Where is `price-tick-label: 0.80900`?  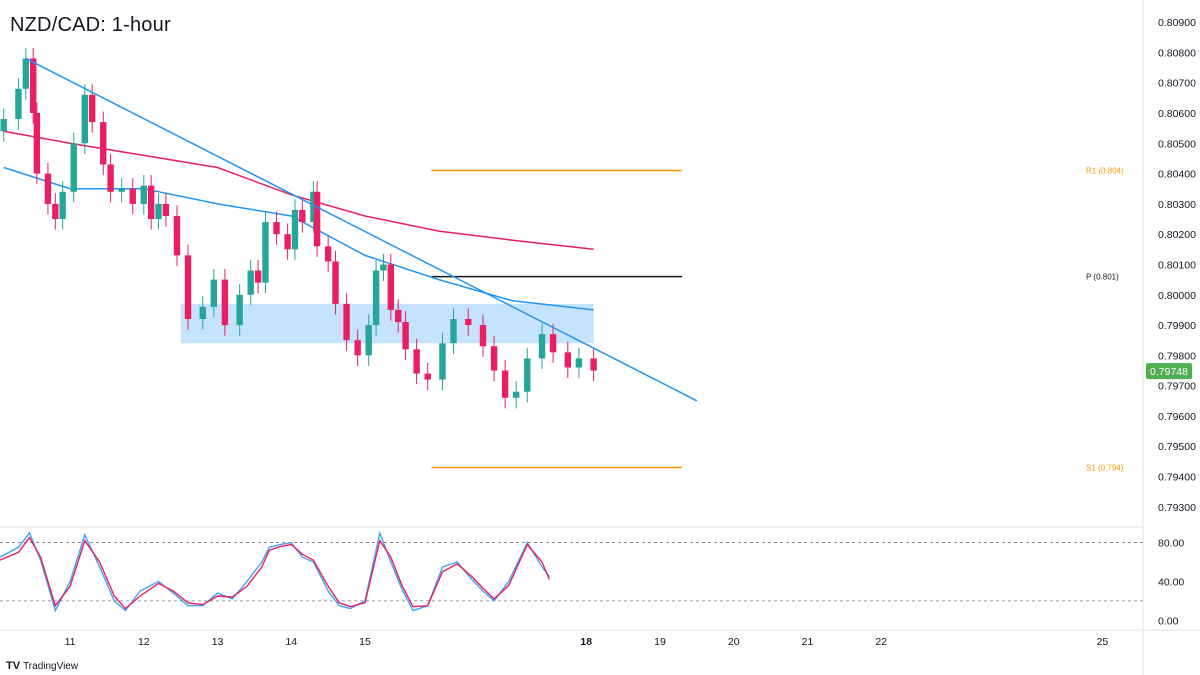 price-tick-label: 0.80900 is located at coordinates (1177, 23).